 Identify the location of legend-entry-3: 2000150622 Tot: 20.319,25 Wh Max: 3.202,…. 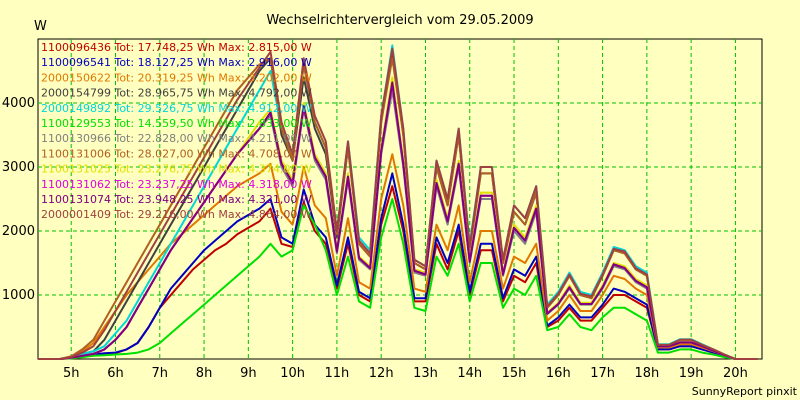
(176, 77).